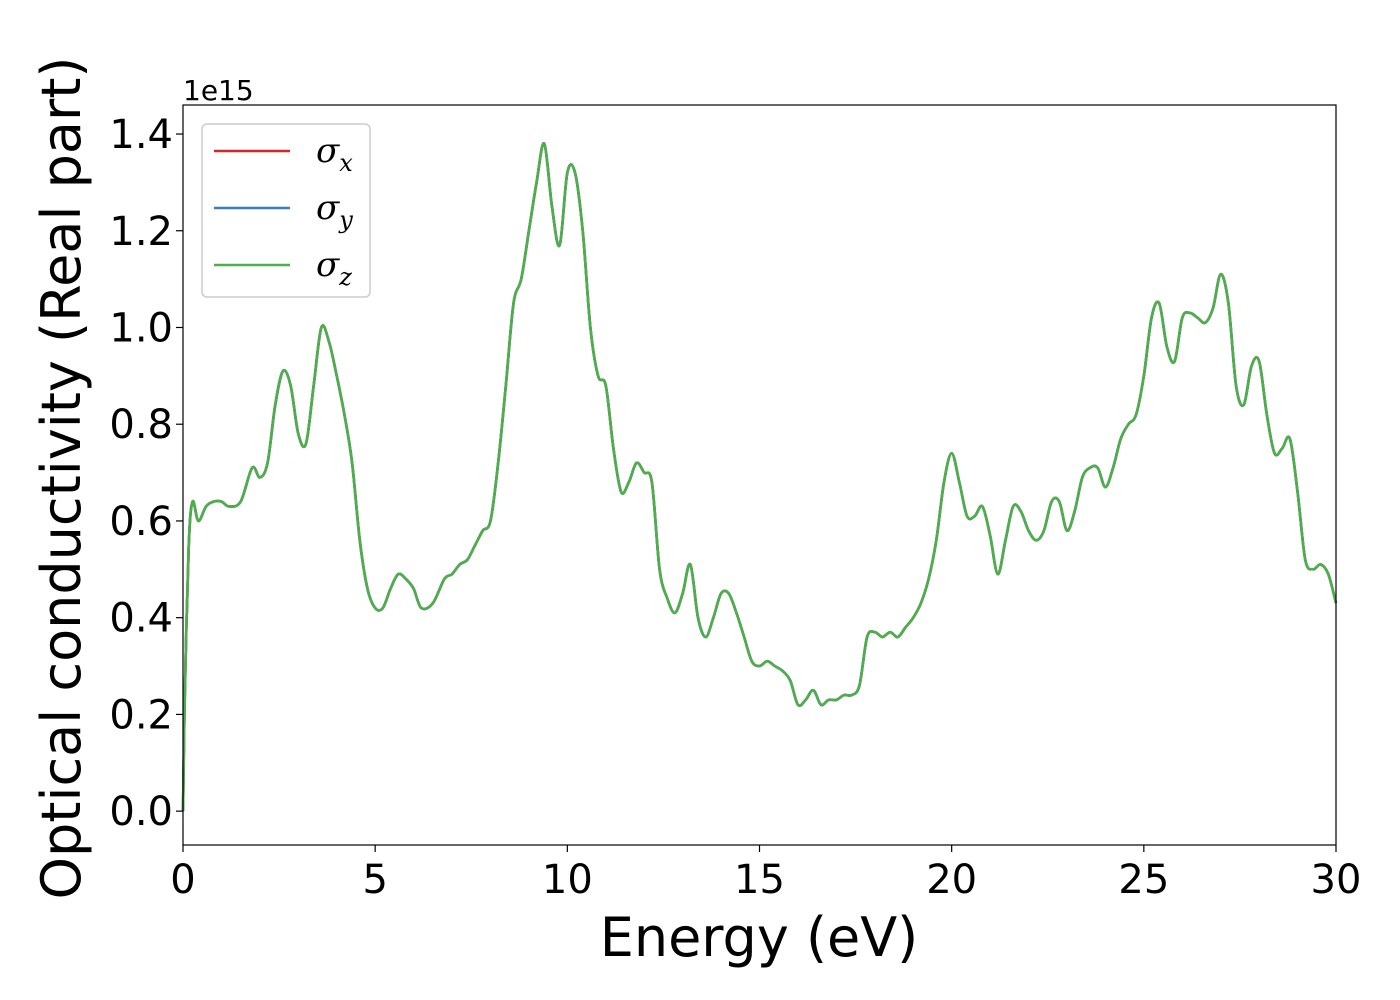 Image resolution: width=1400 pixels, height=1000 pixels. Describe the element at coordinates (141, 619) in the screenshot. I see `y-tick-label: 0.4` at that location.